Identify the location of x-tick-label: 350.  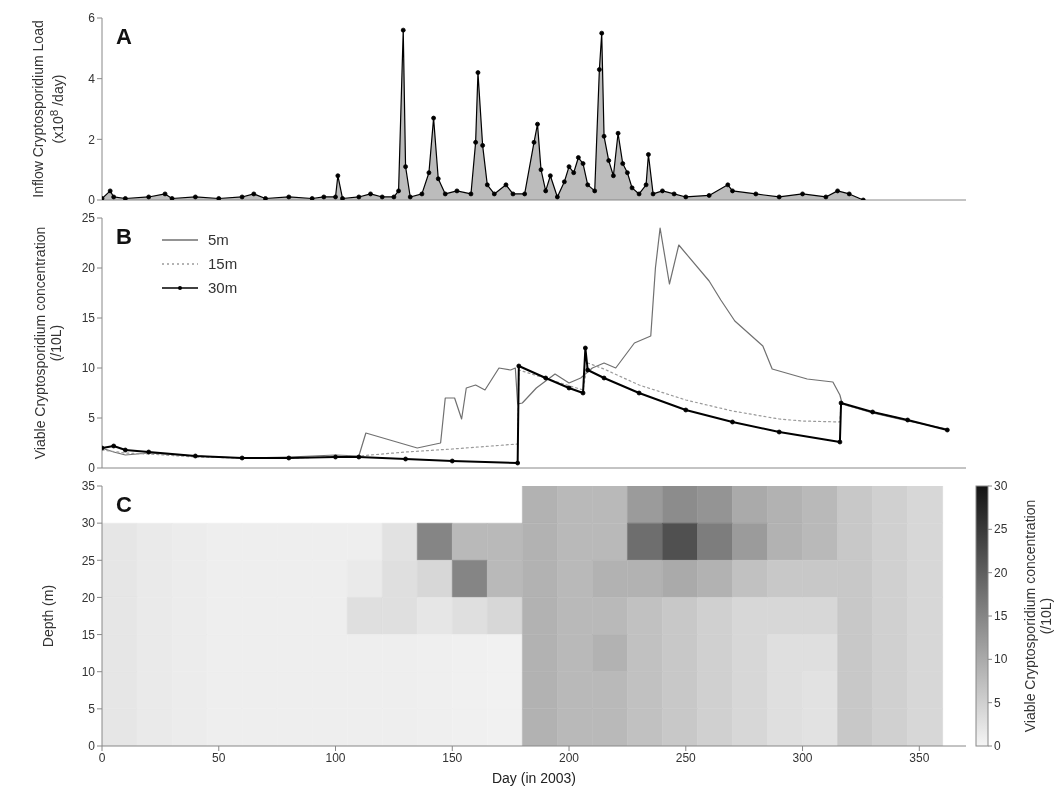
(919, 757).